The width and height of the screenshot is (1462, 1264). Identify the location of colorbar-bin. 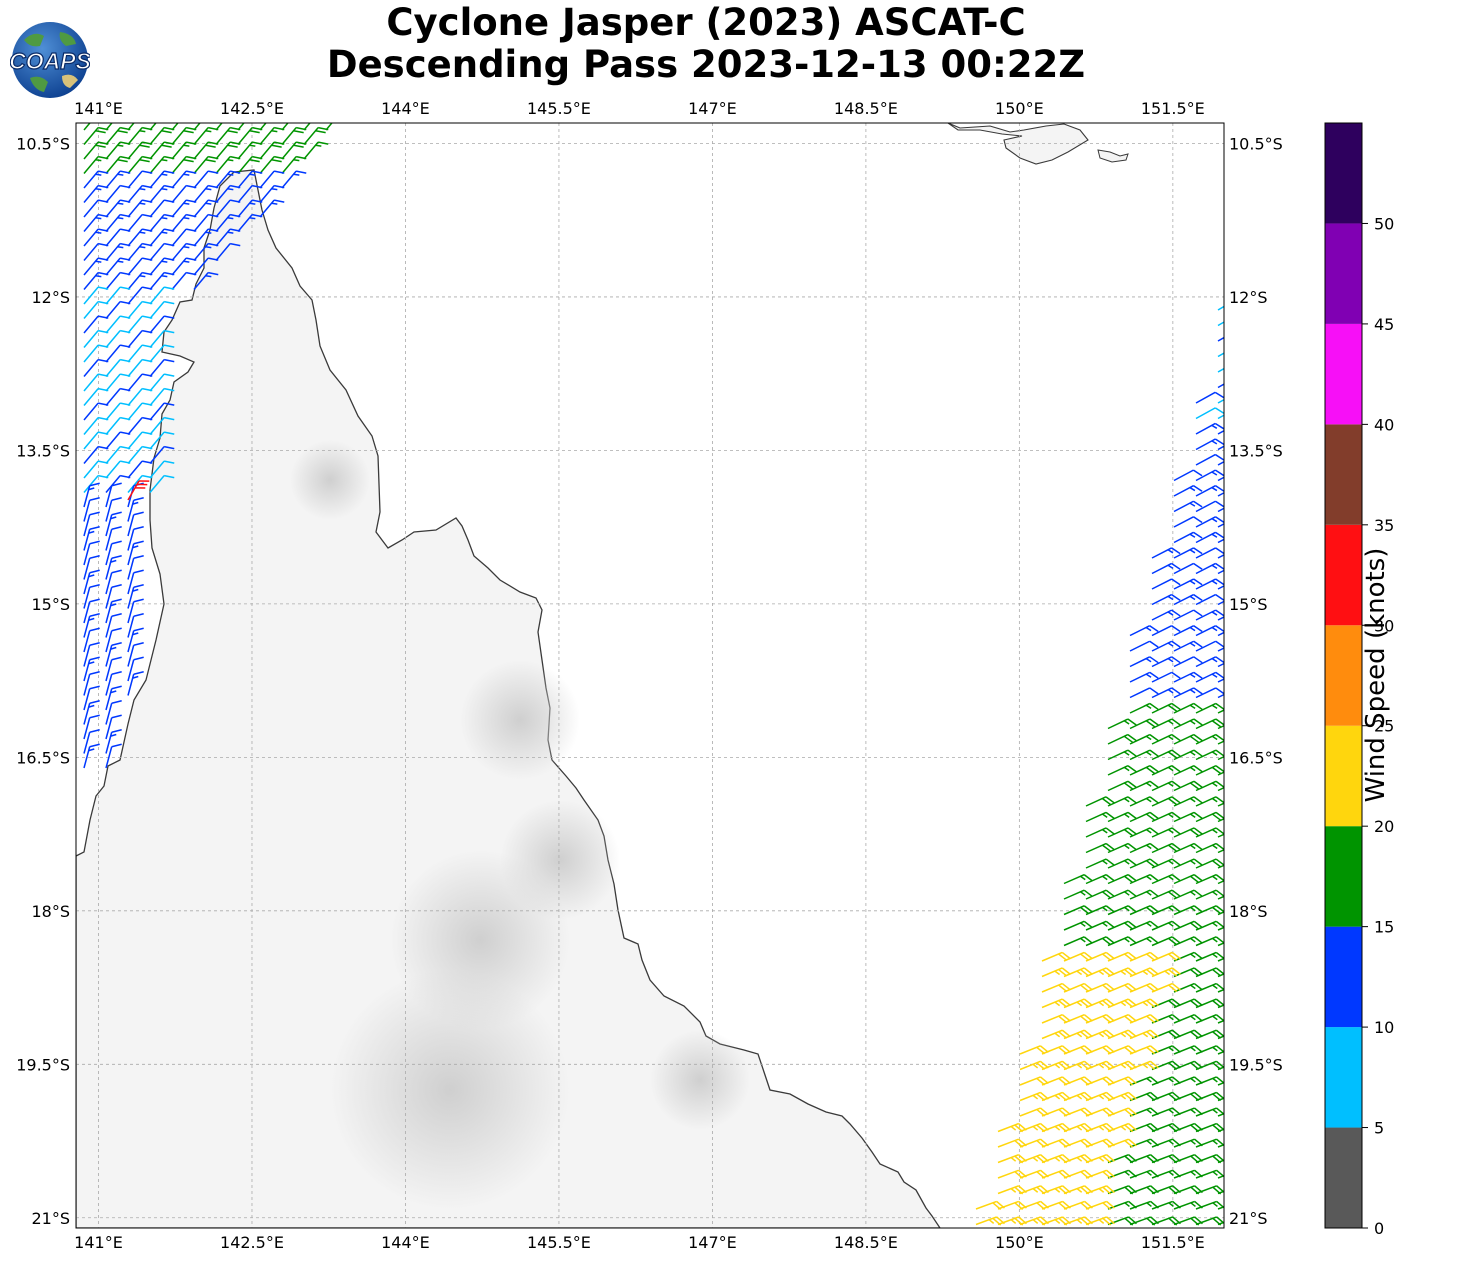
(1343, 474).